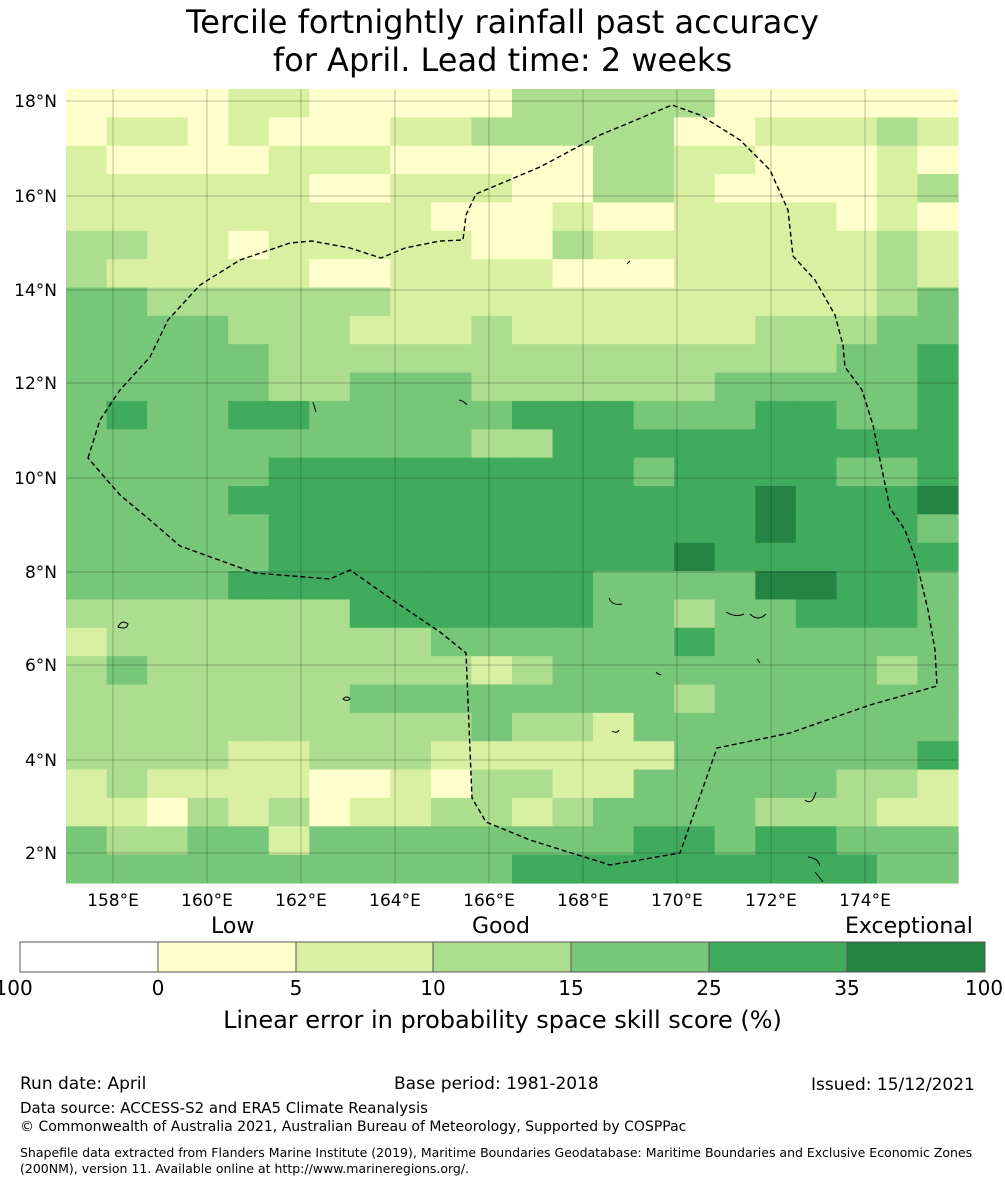 Image resolution: width=1005 pixels, height=1185 pixels. Describe the element at coordinates (709, 988) in the screenshot. I see `colorbar-tick: 25` at that location.